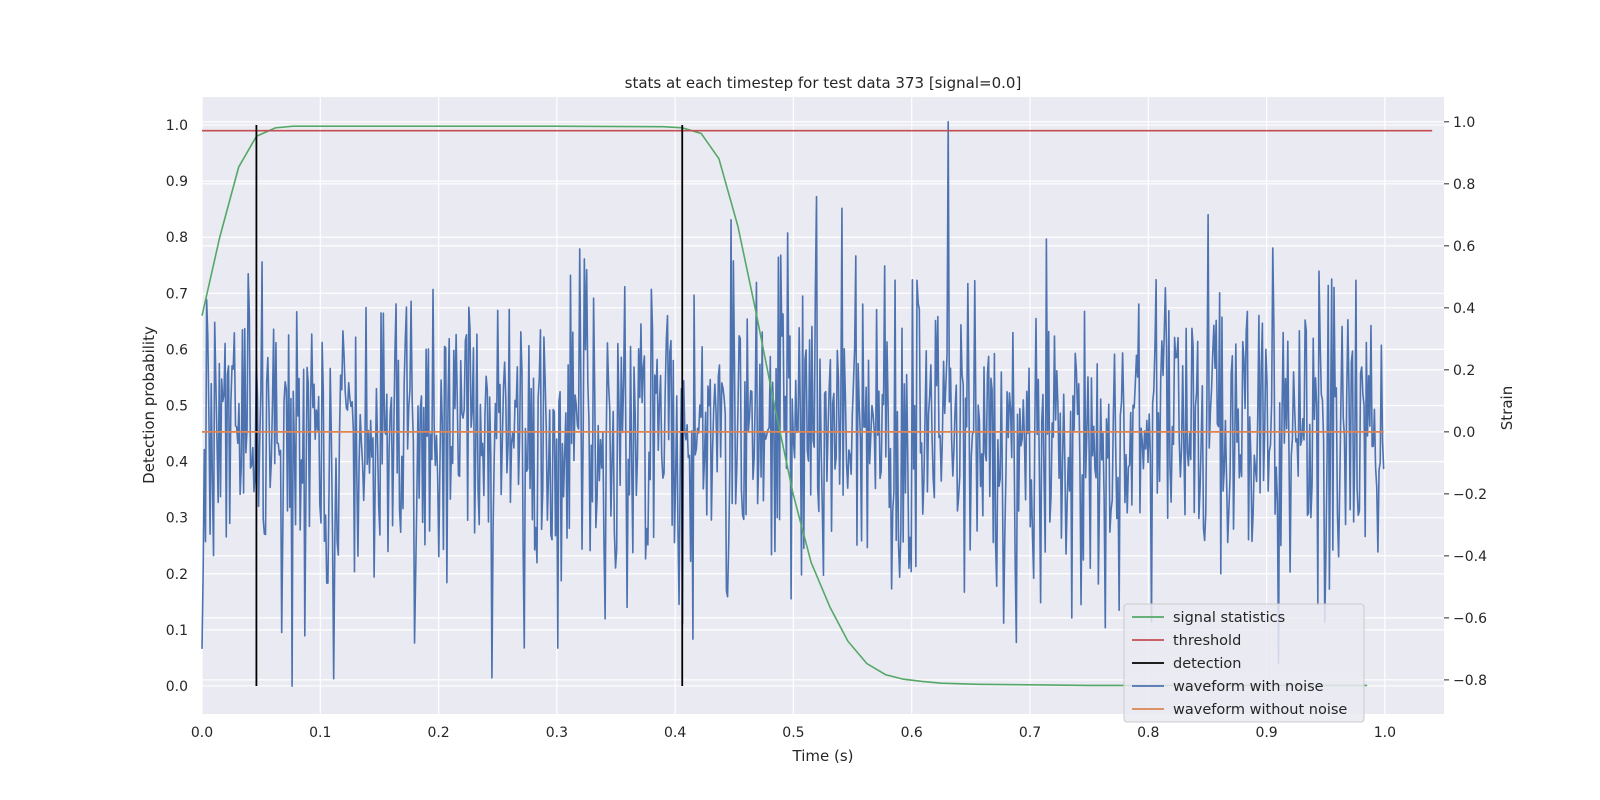  I want to click on y-axis-right: −0.8 −0.6 −0.4 −0.2 0.0 0.2 0.4 0.6 0.8 1.0, so click(1465, 402).